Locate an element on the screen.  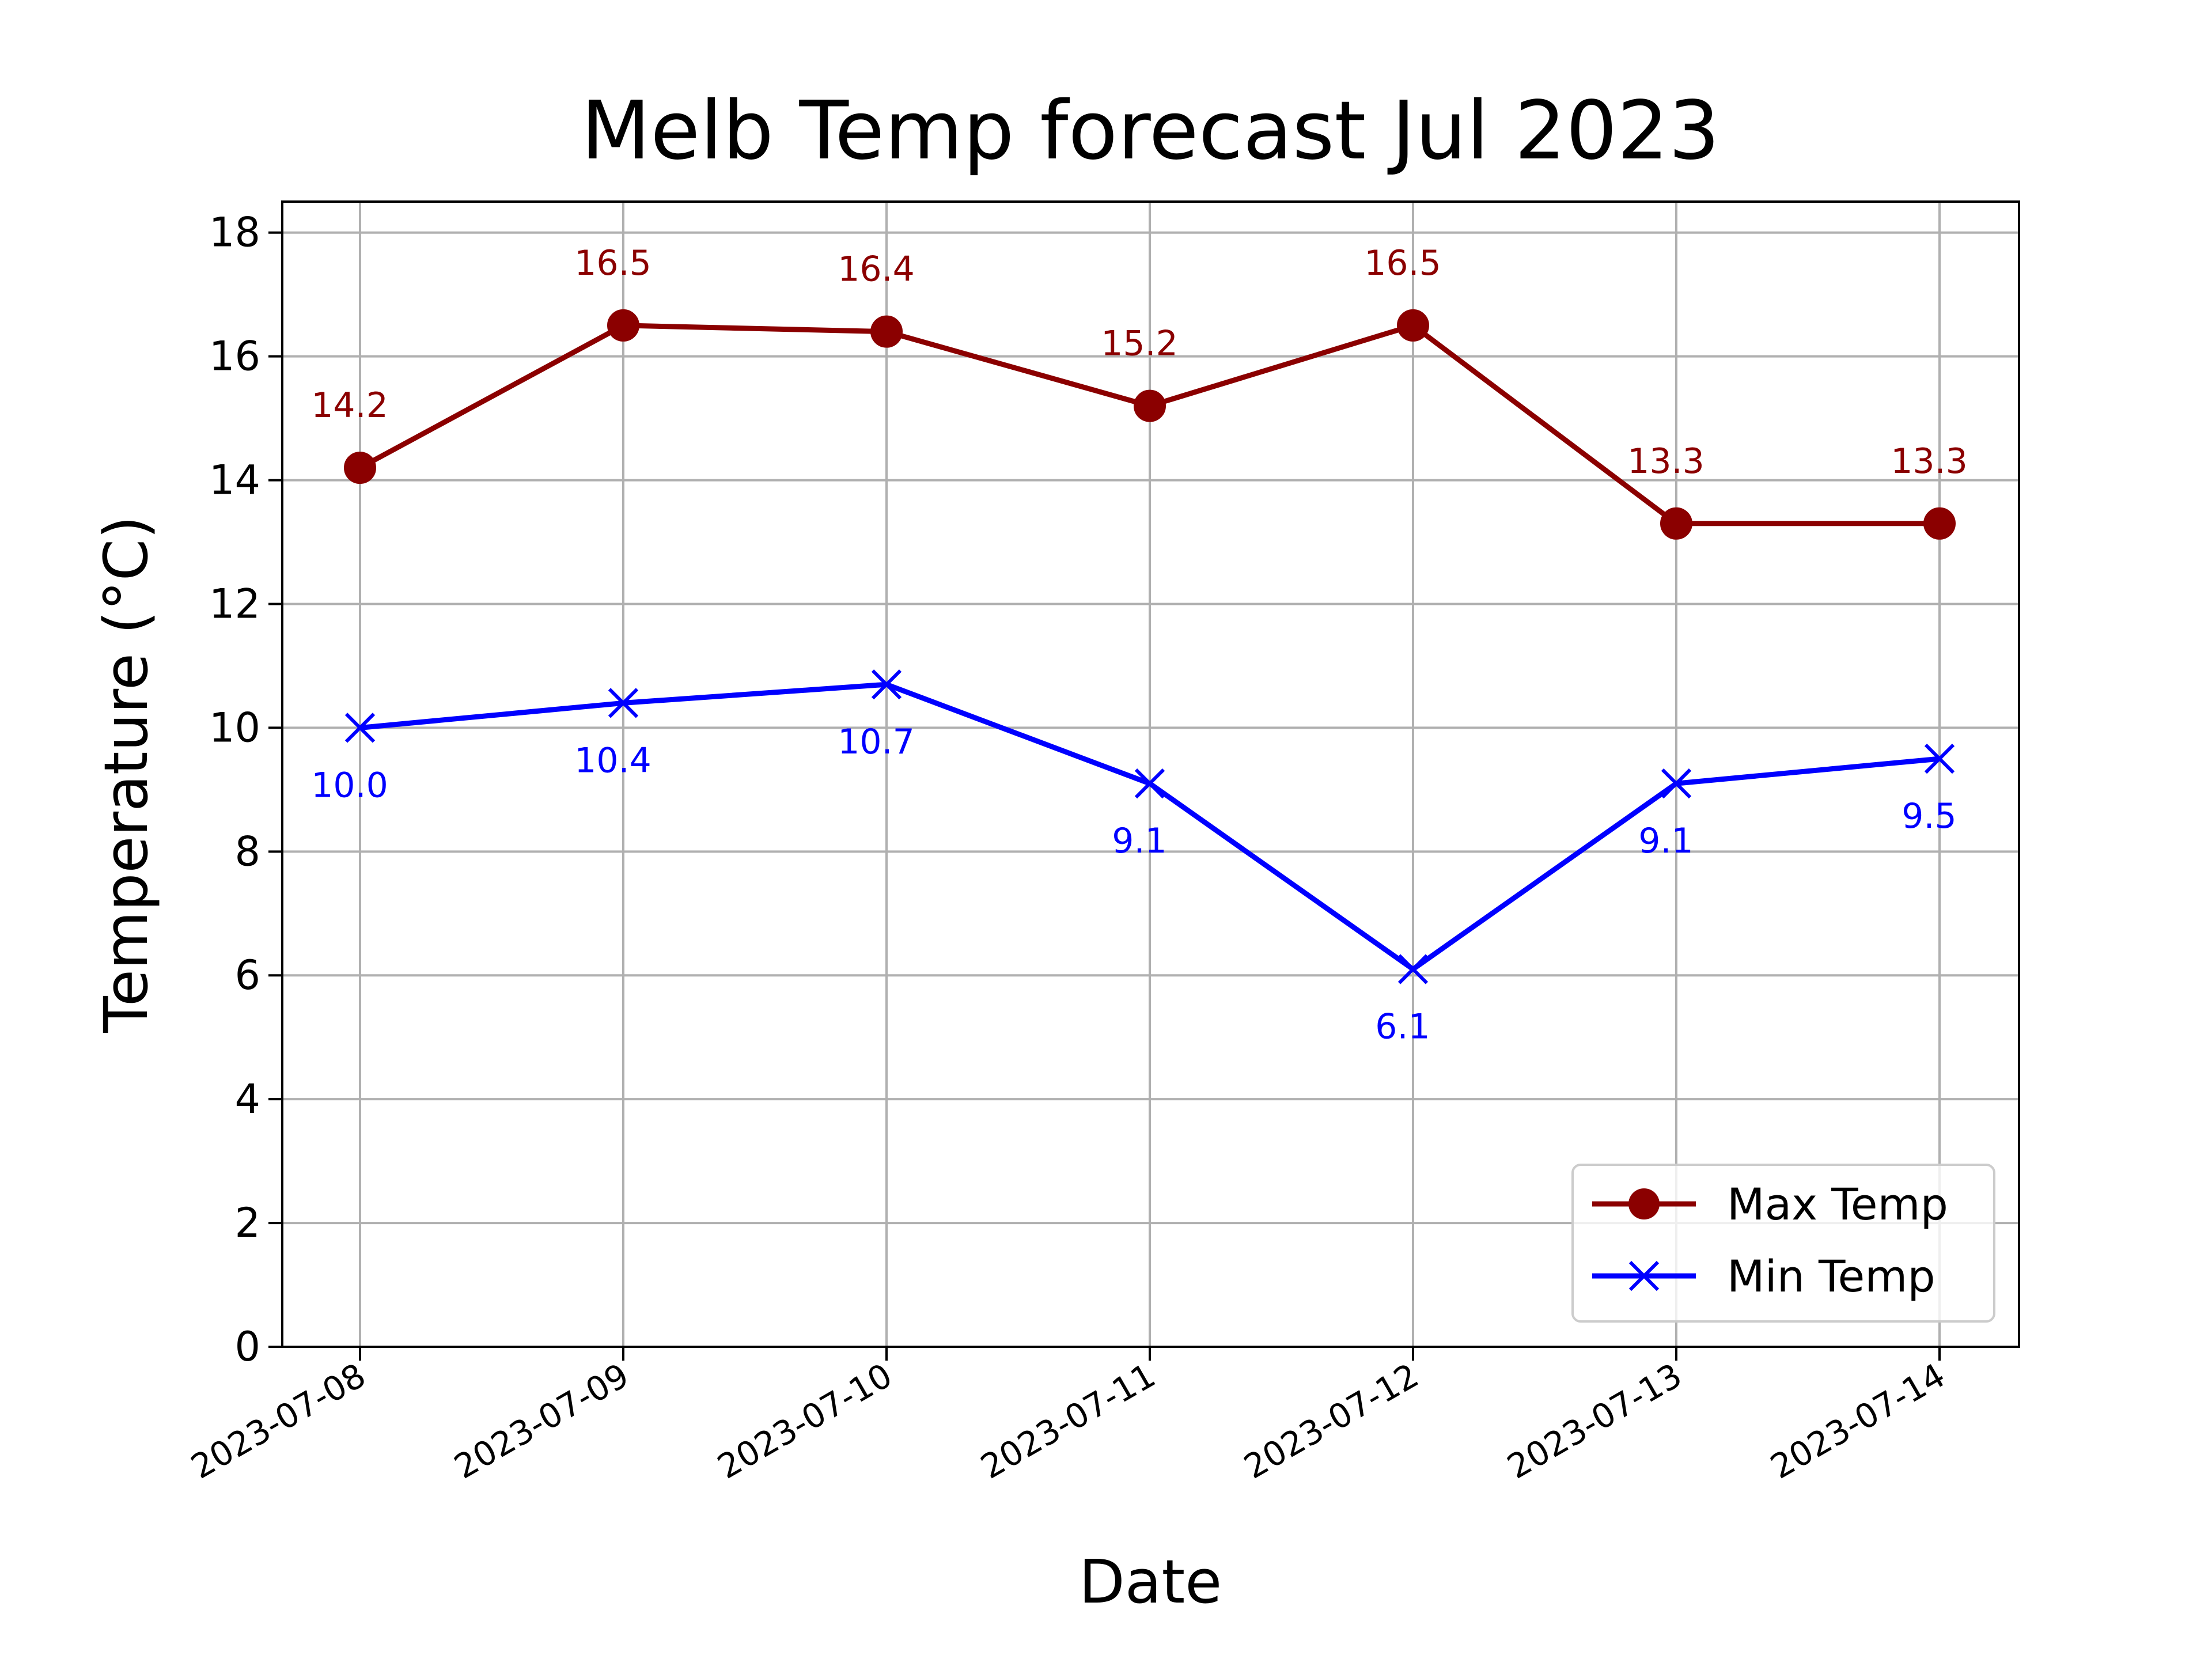
legend-entry-max-temp: Max Temp is located at coordinates (1770, 1204).